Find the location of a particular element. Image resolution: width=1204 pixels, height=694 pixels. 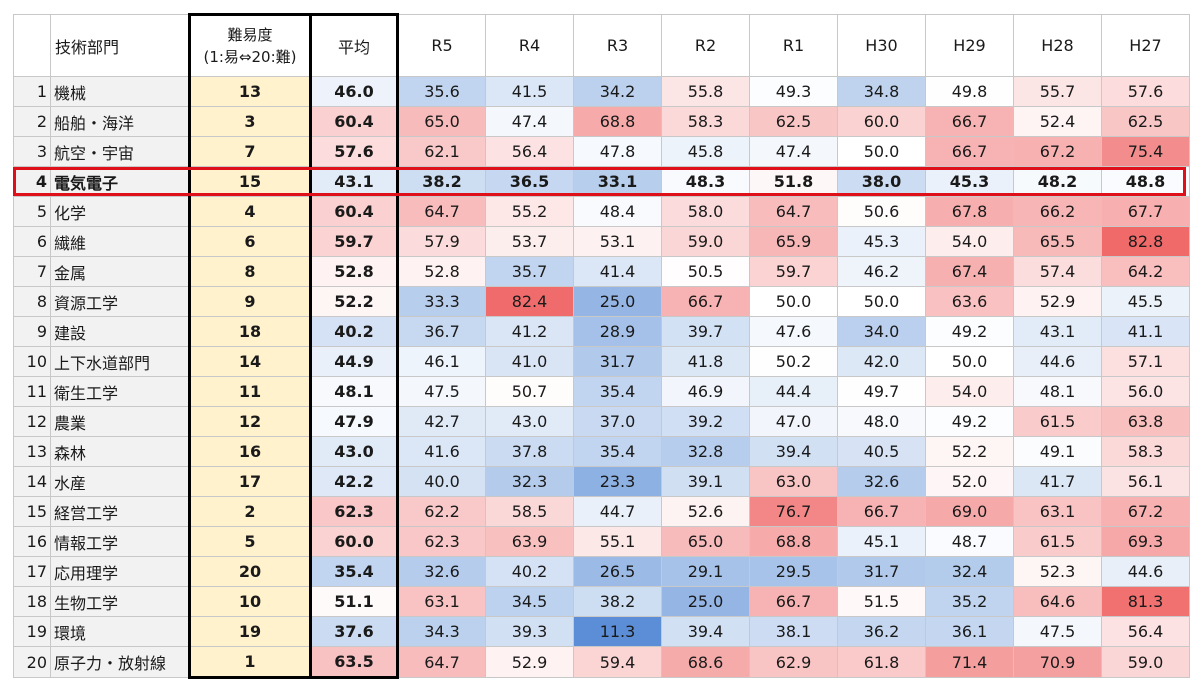

year-value: 34.0 is located at coordinates (881, 331).